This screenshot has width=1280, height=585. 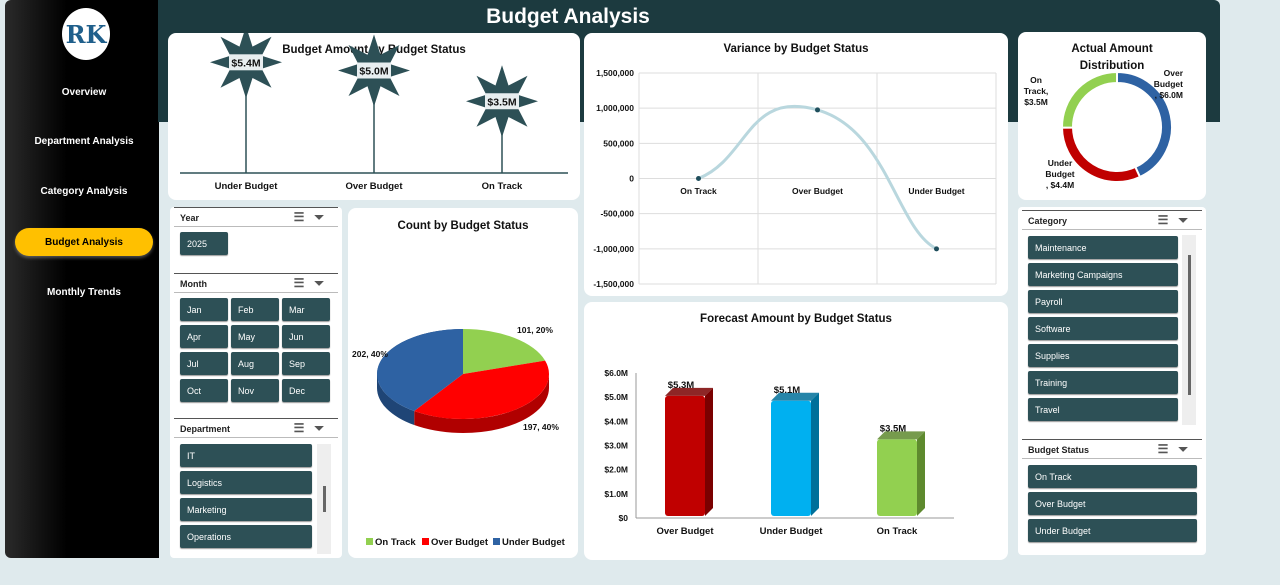 I want to click on legend-label: On Track, so click(x=395, y=542).